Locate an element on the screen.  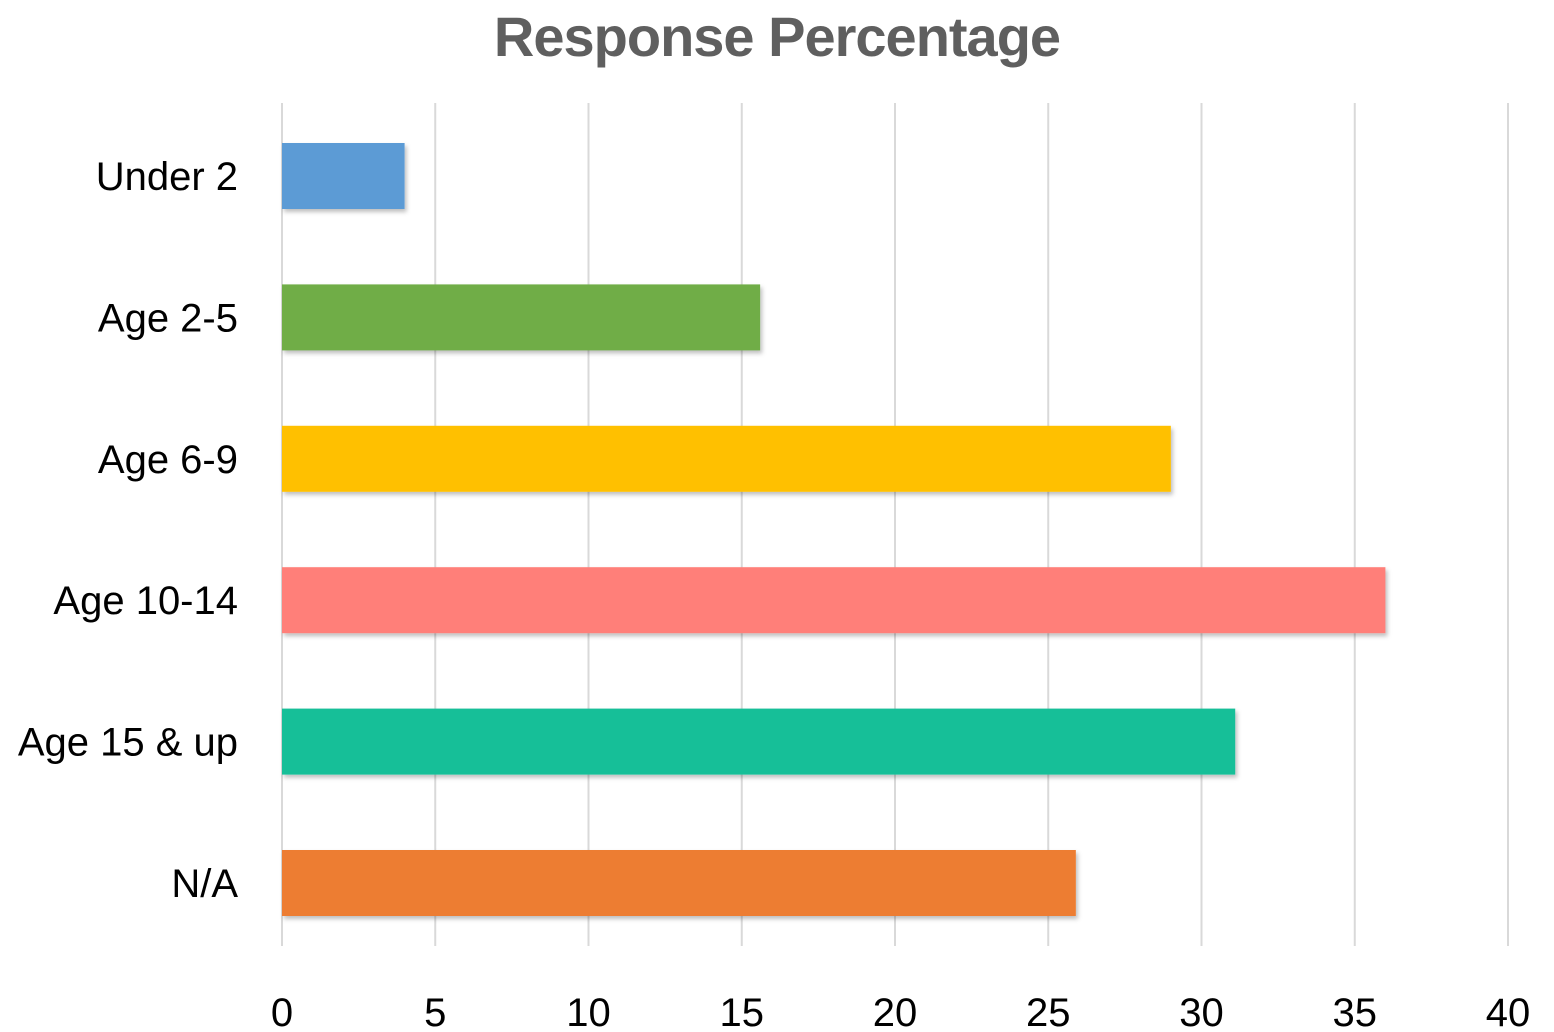
category-label: Under 2 is located at coordinates (167, 177).